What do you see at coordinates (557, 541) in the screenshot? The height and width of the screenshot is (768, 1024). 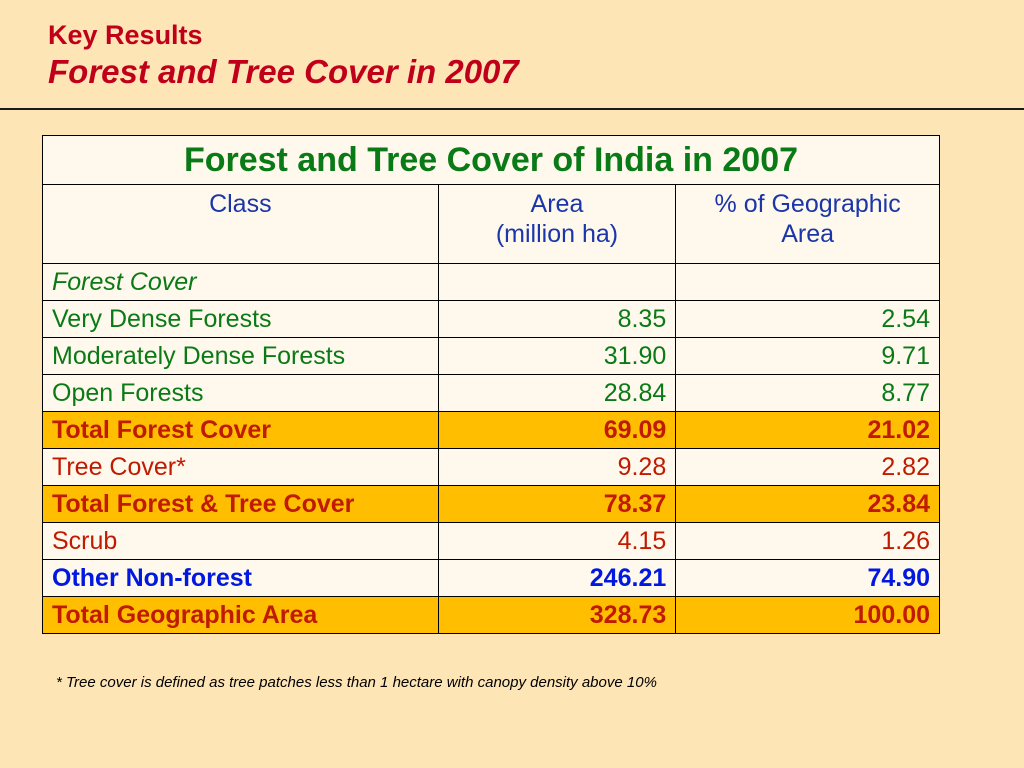 I see `row-area: 4.15` at bounding box center [557, 541].